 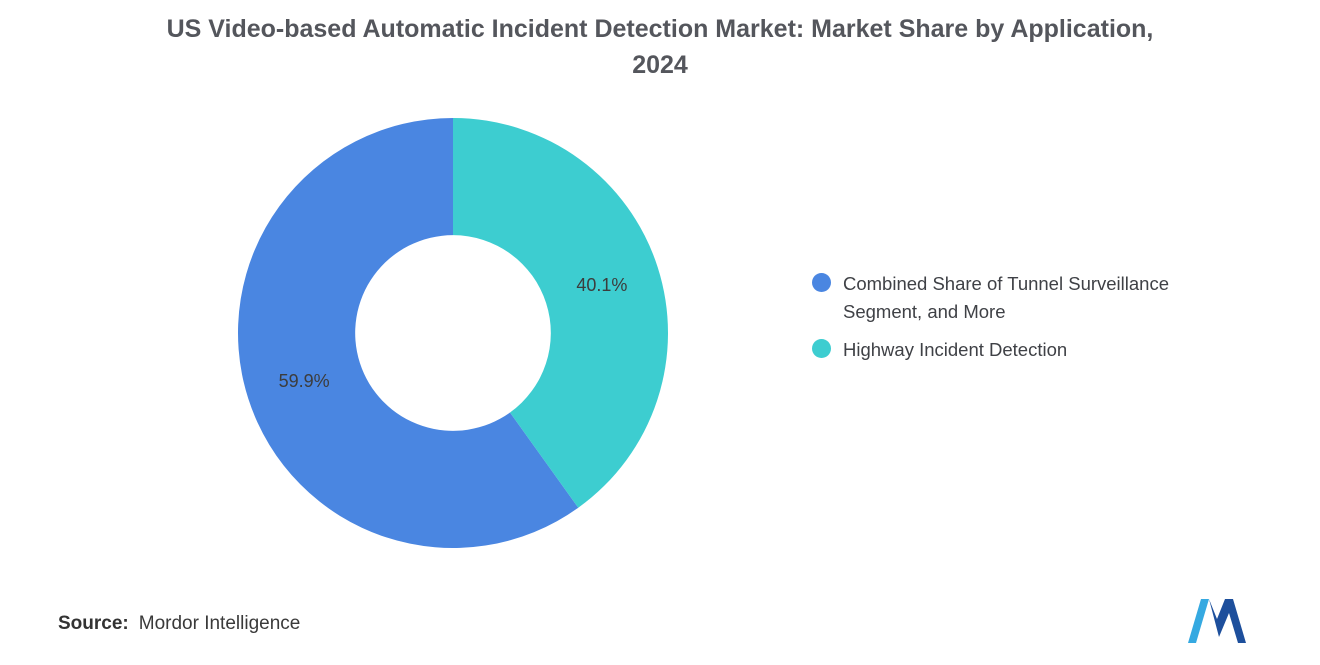 I want to click on slice-value-label-0: 59.9%, so click(x=304, y=381).